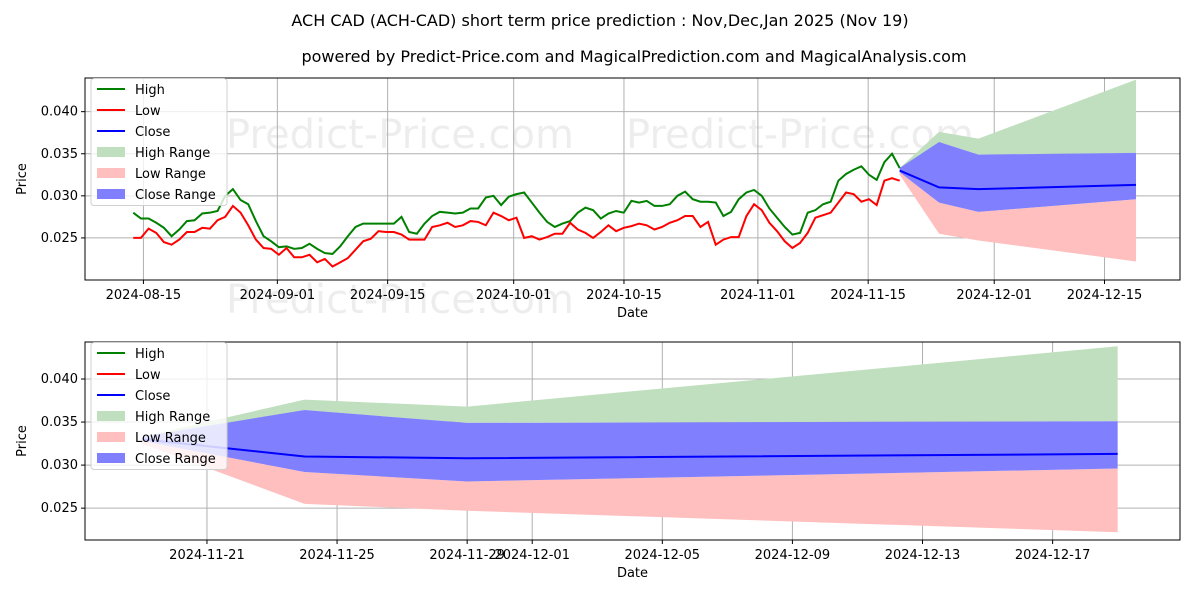  I want to click on x-tick-label: 2024-10-15, so click(624, 295).